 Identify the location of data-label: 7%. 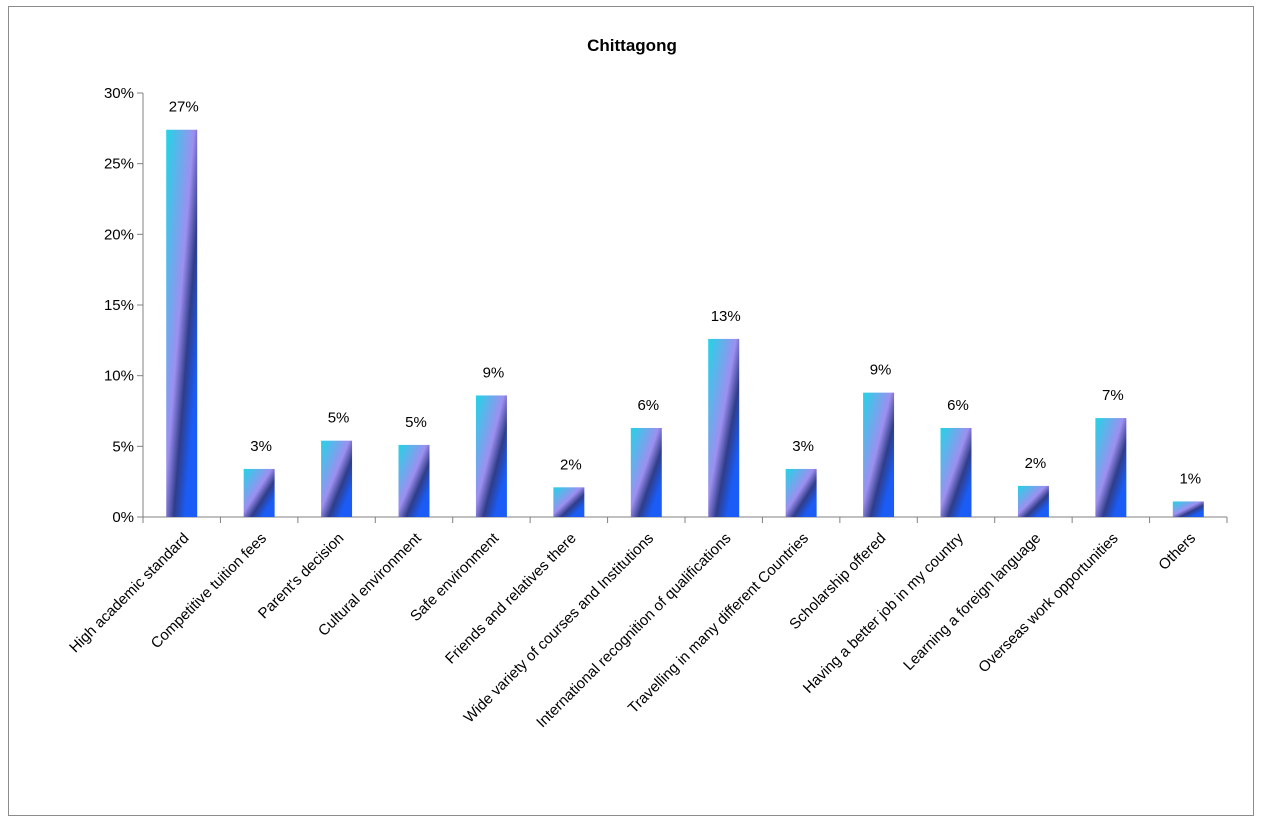
(1113, 395).